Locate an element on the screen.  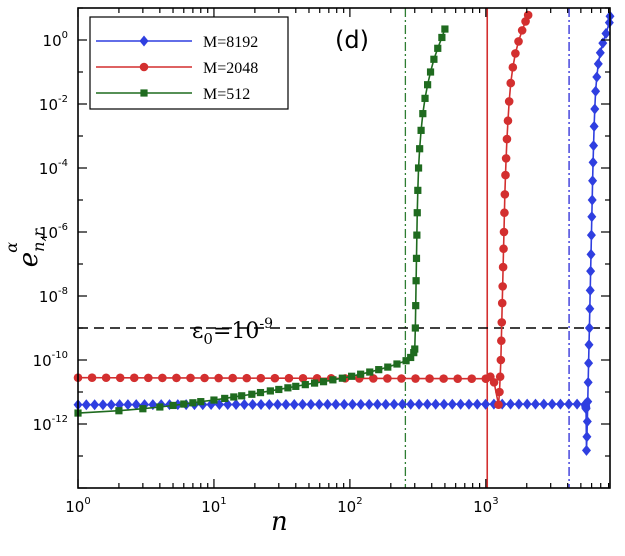
y-tick-label: 10⁻² is located at coordinates (53, 104).